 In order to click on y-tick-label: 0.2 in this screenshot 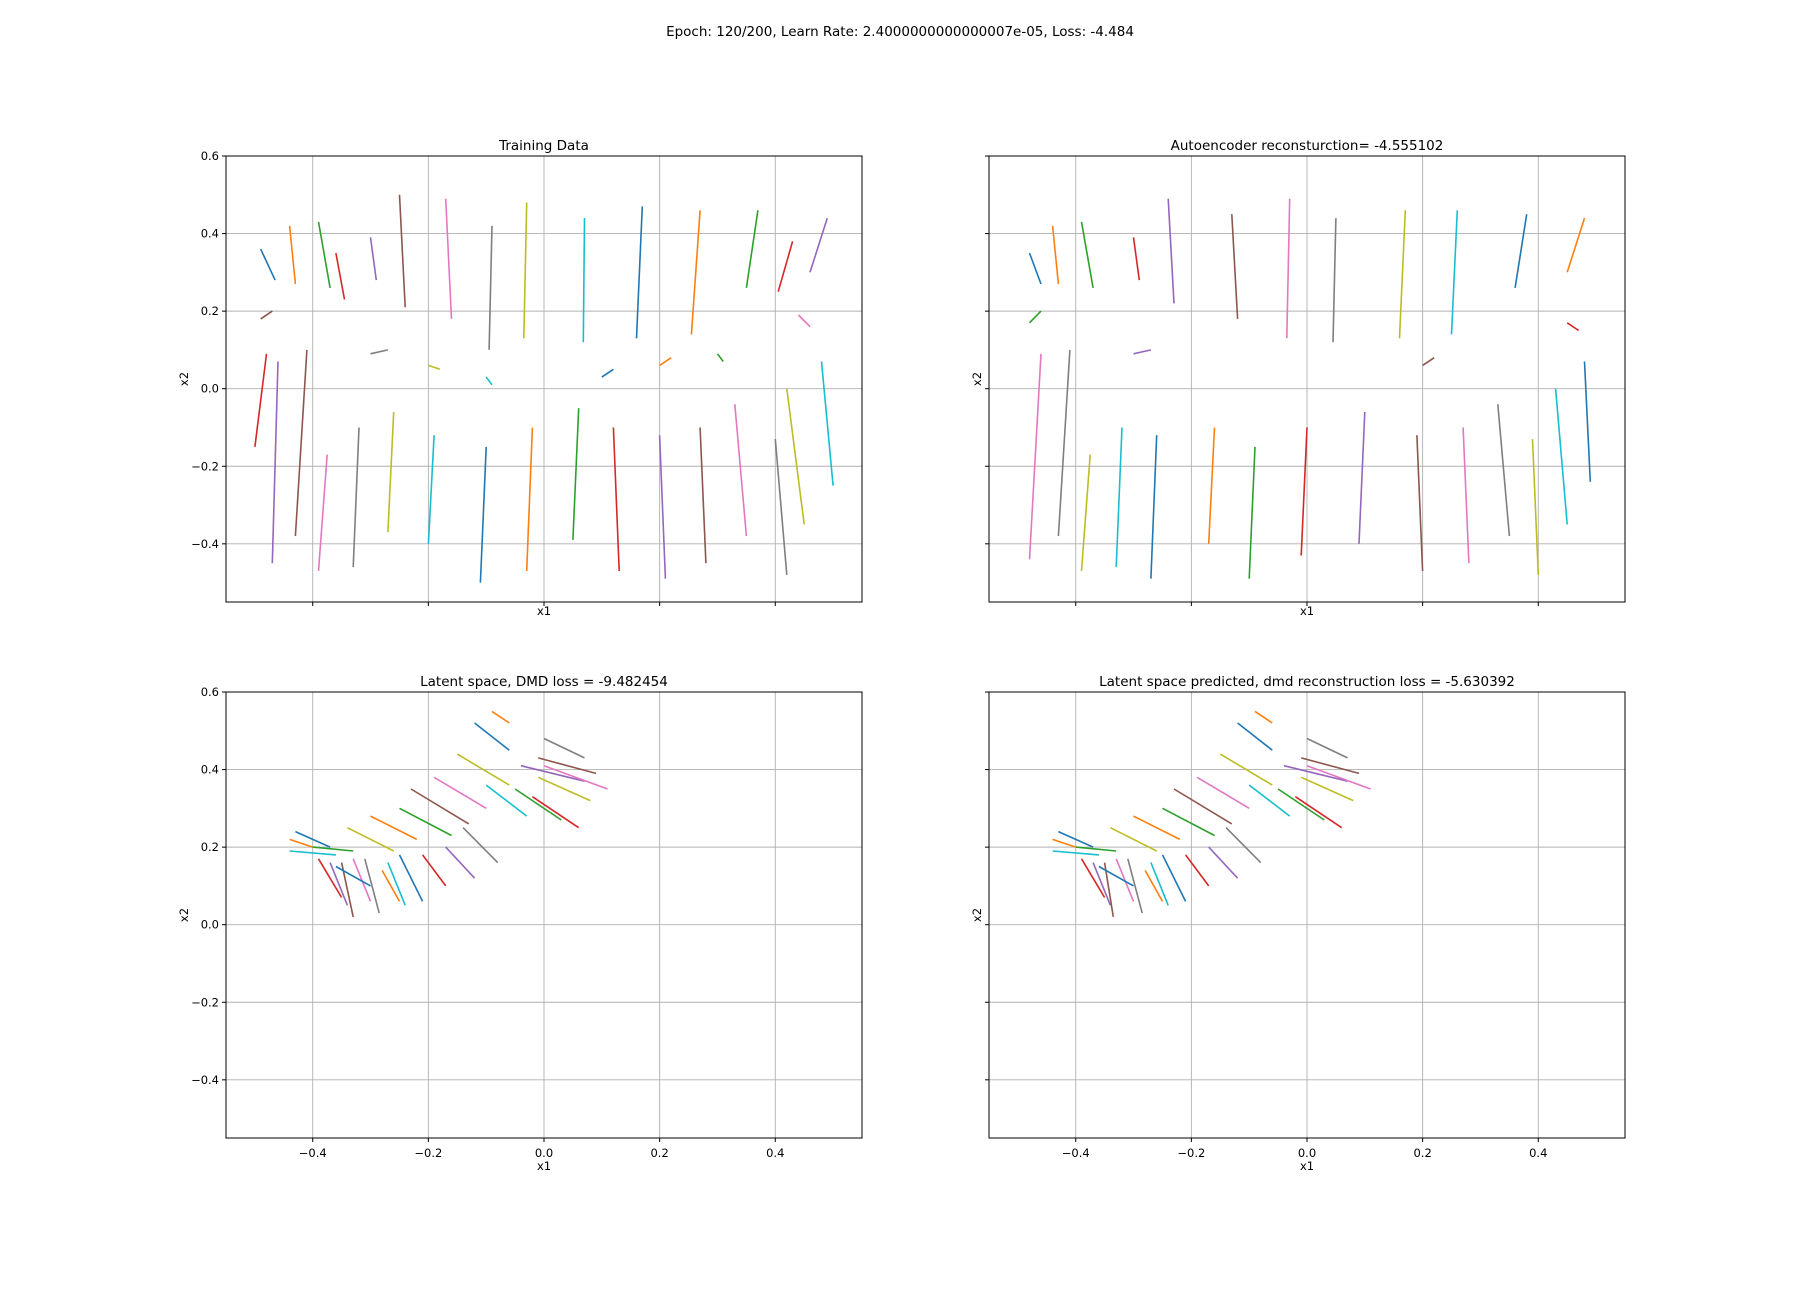, I will do `click(210, 311)`.